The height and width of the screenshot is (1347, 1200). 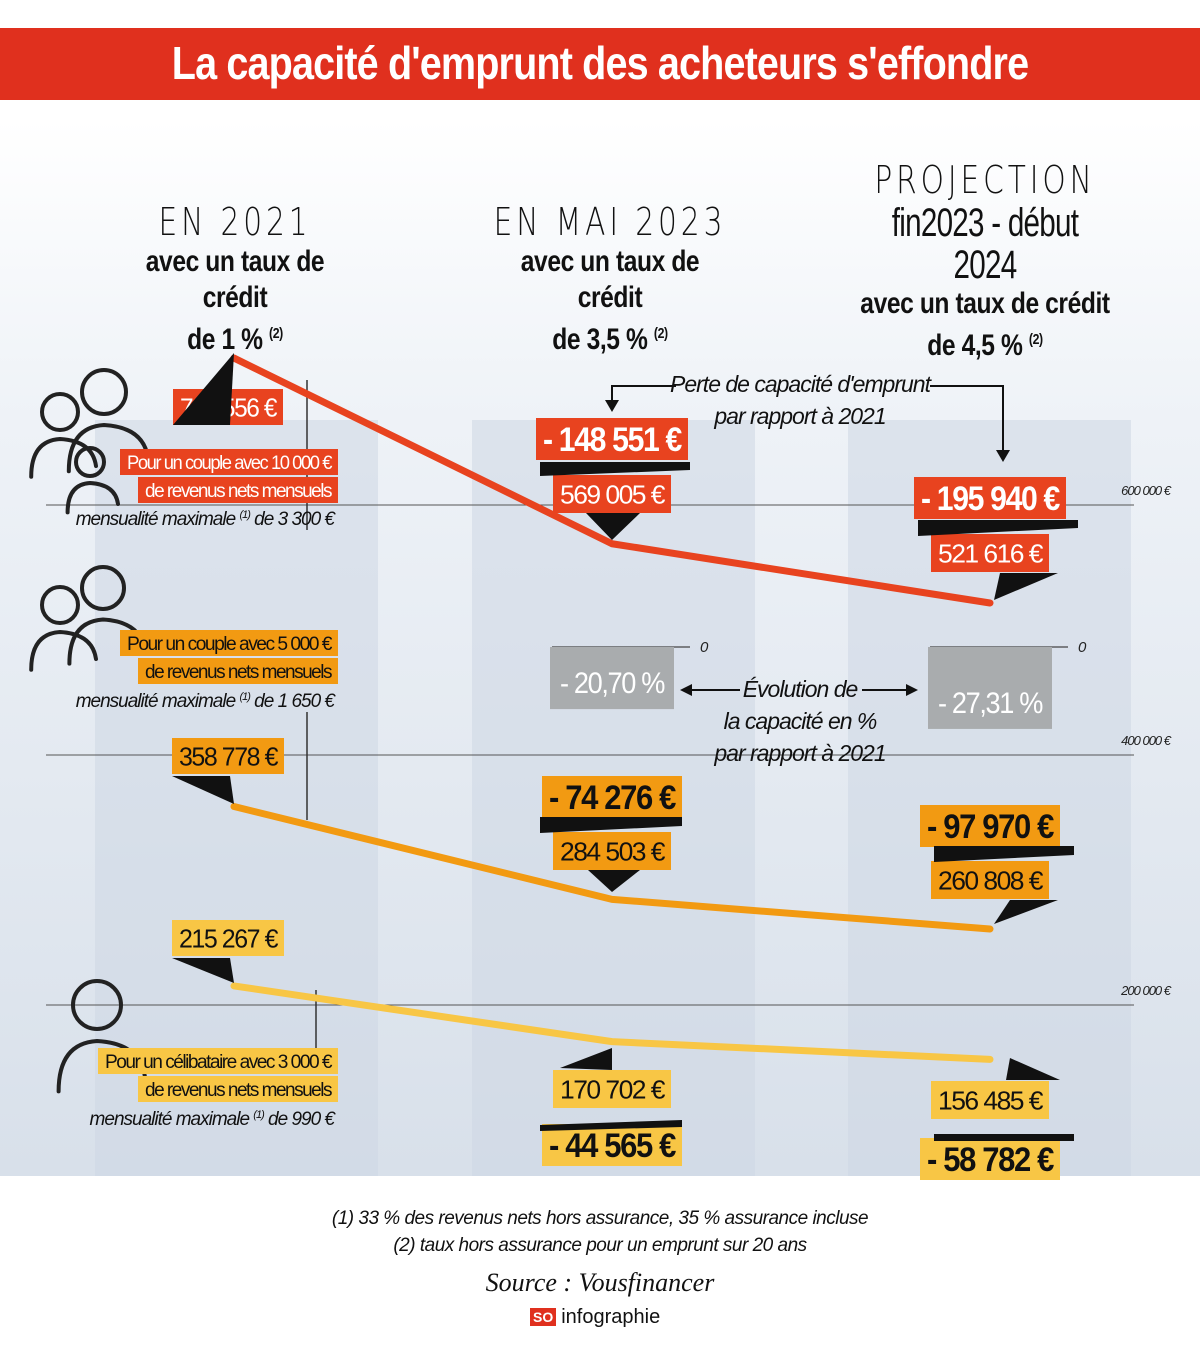 I want to click on subheading-label: fin2023 - début 2024, so click(x=985, y=244).